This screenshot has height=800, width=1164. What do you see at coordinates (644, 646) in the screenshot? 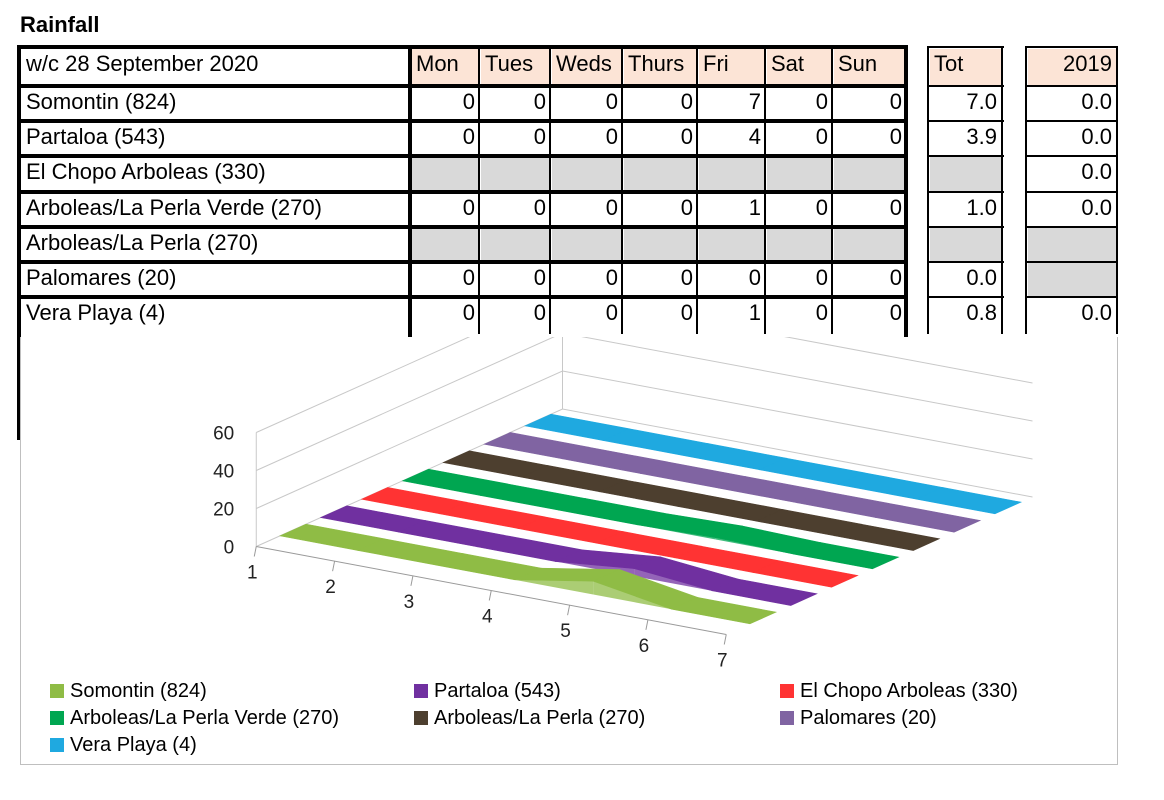
I see `x-tick-label: 6` at bounding box center [644, 646].